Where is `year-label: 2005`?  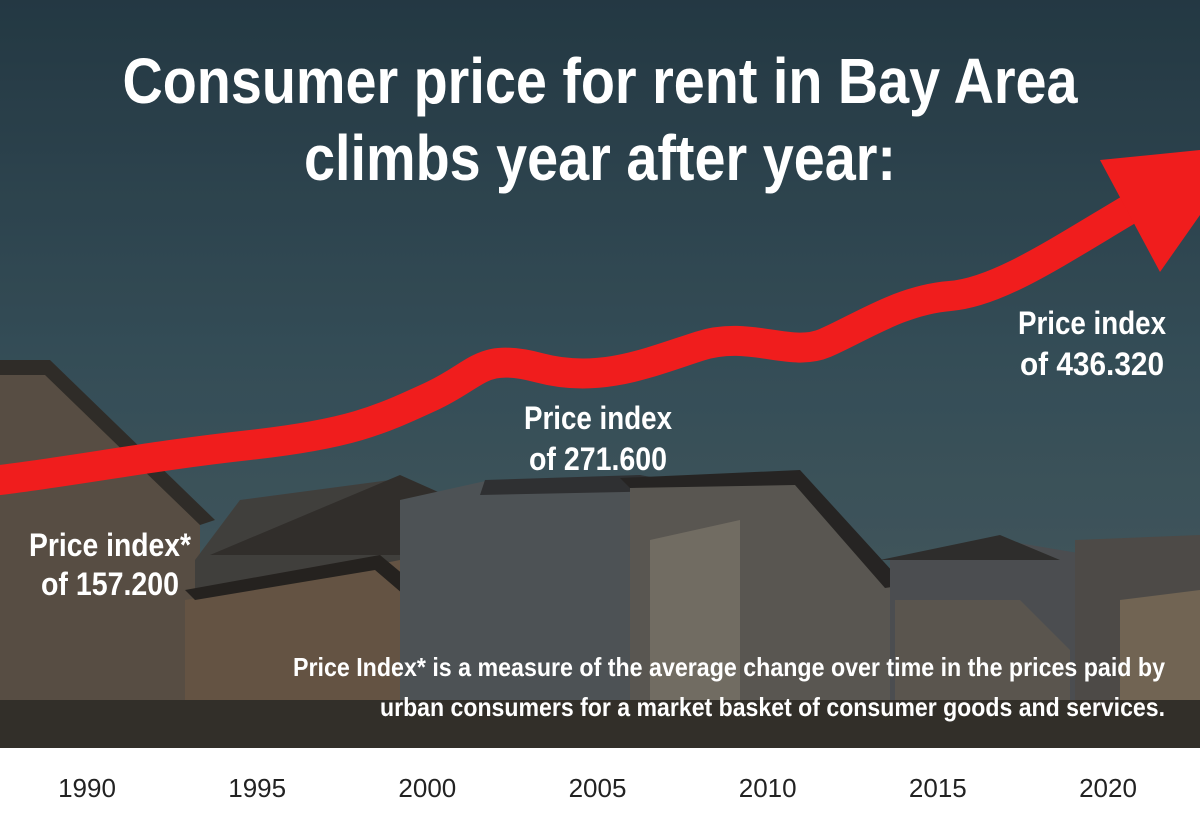 year-label: 2005 is located at coordinates (598, 788).